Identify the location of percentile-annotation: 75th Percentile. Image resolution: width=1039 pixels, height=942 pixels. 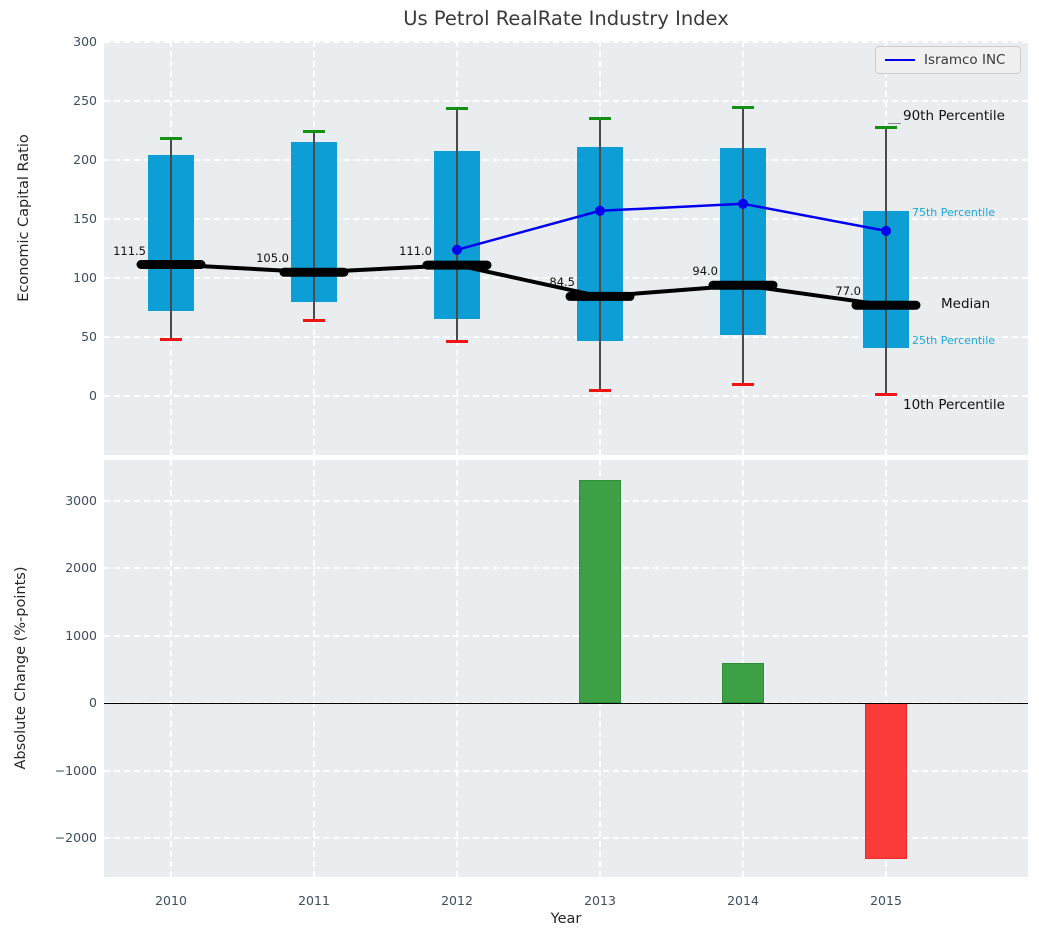
(954, 213).